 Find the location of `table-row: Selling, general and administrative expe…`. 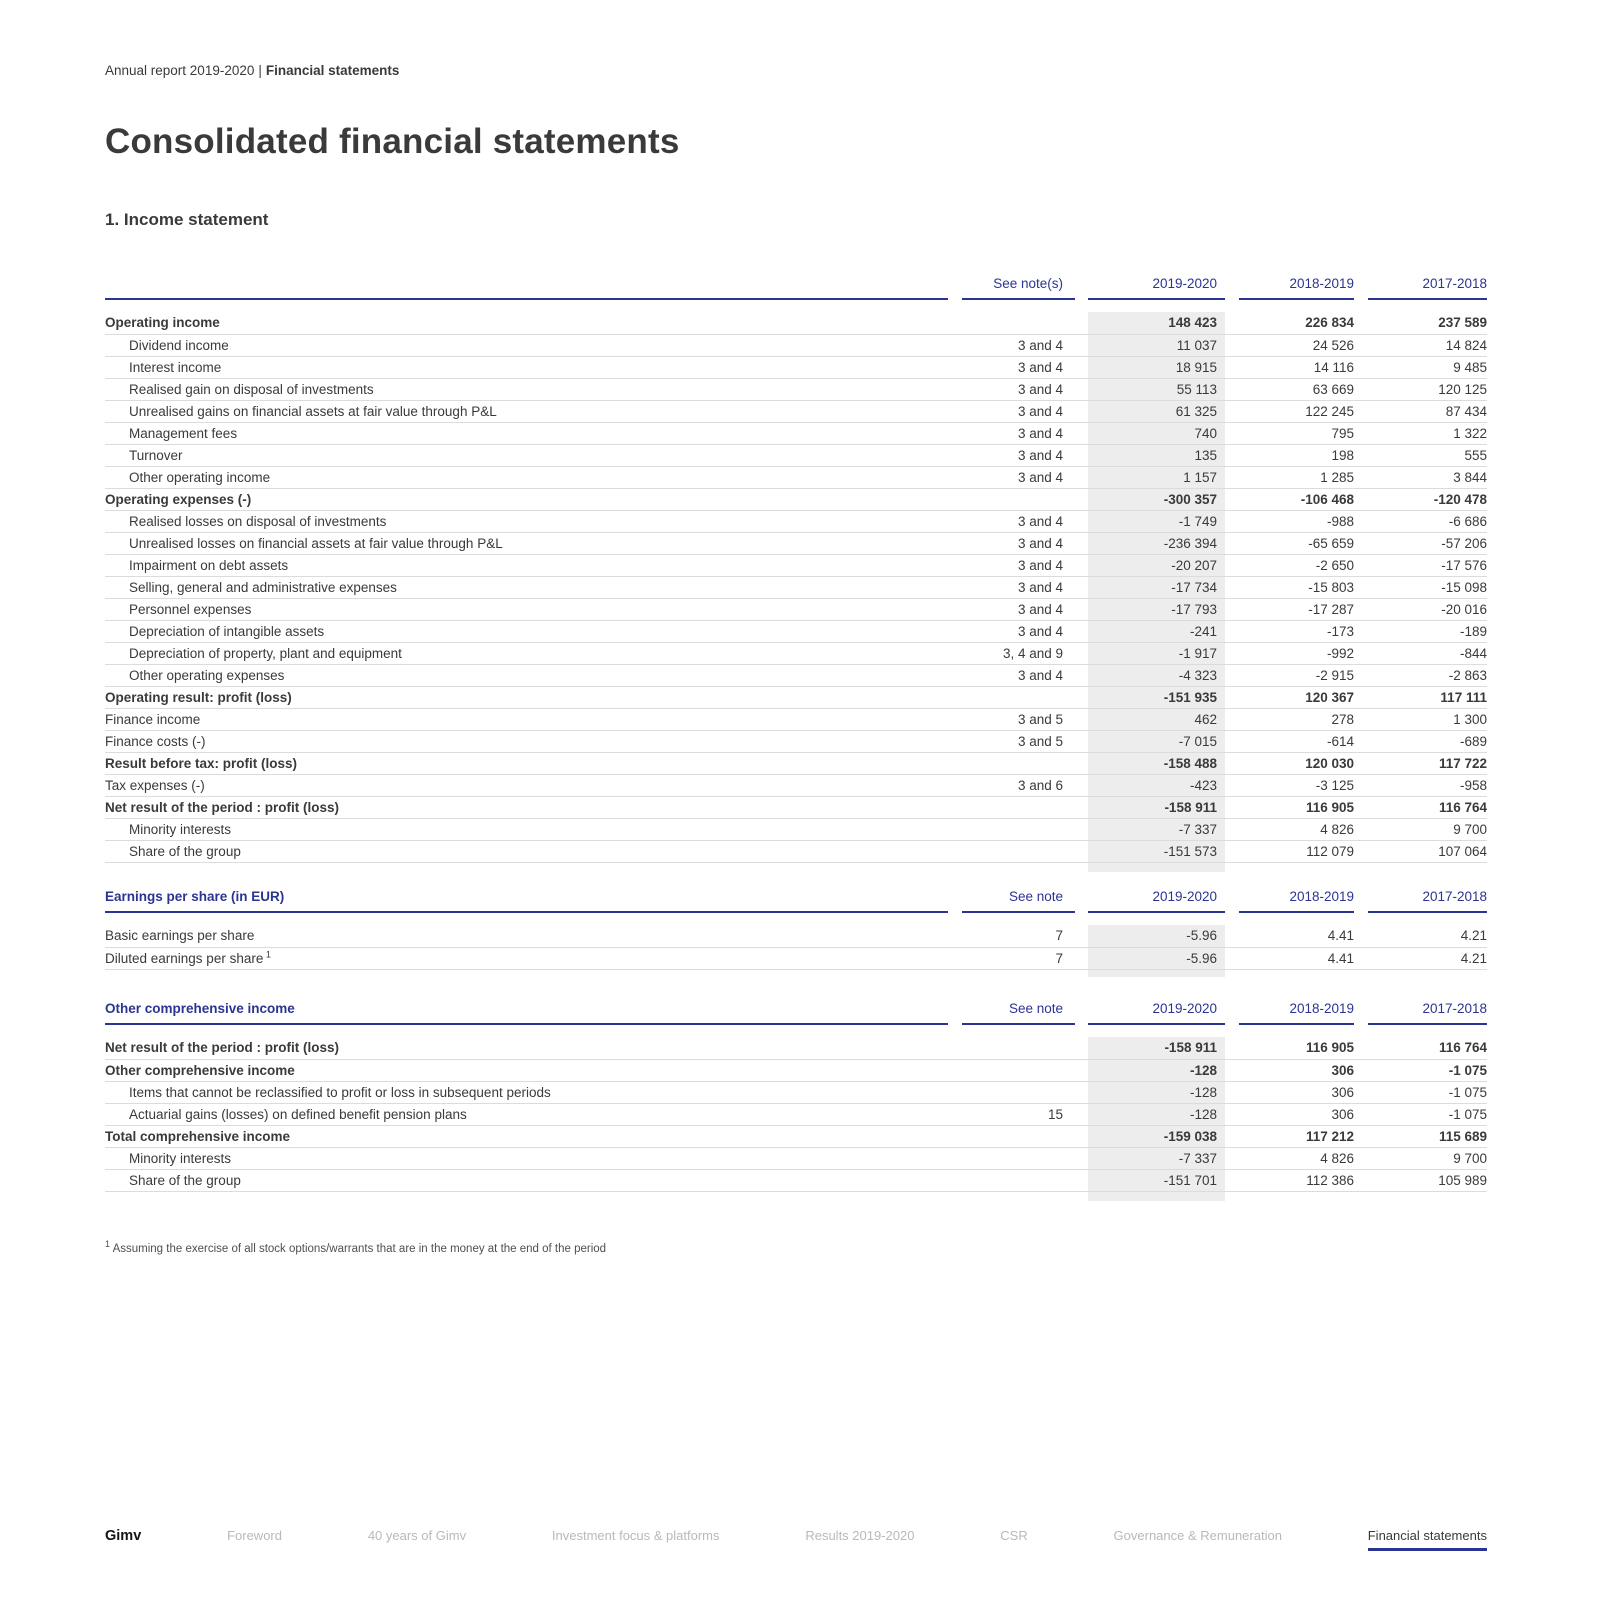

table-row: Selling, general and administrative expe… is located at coordinates (796, 587).